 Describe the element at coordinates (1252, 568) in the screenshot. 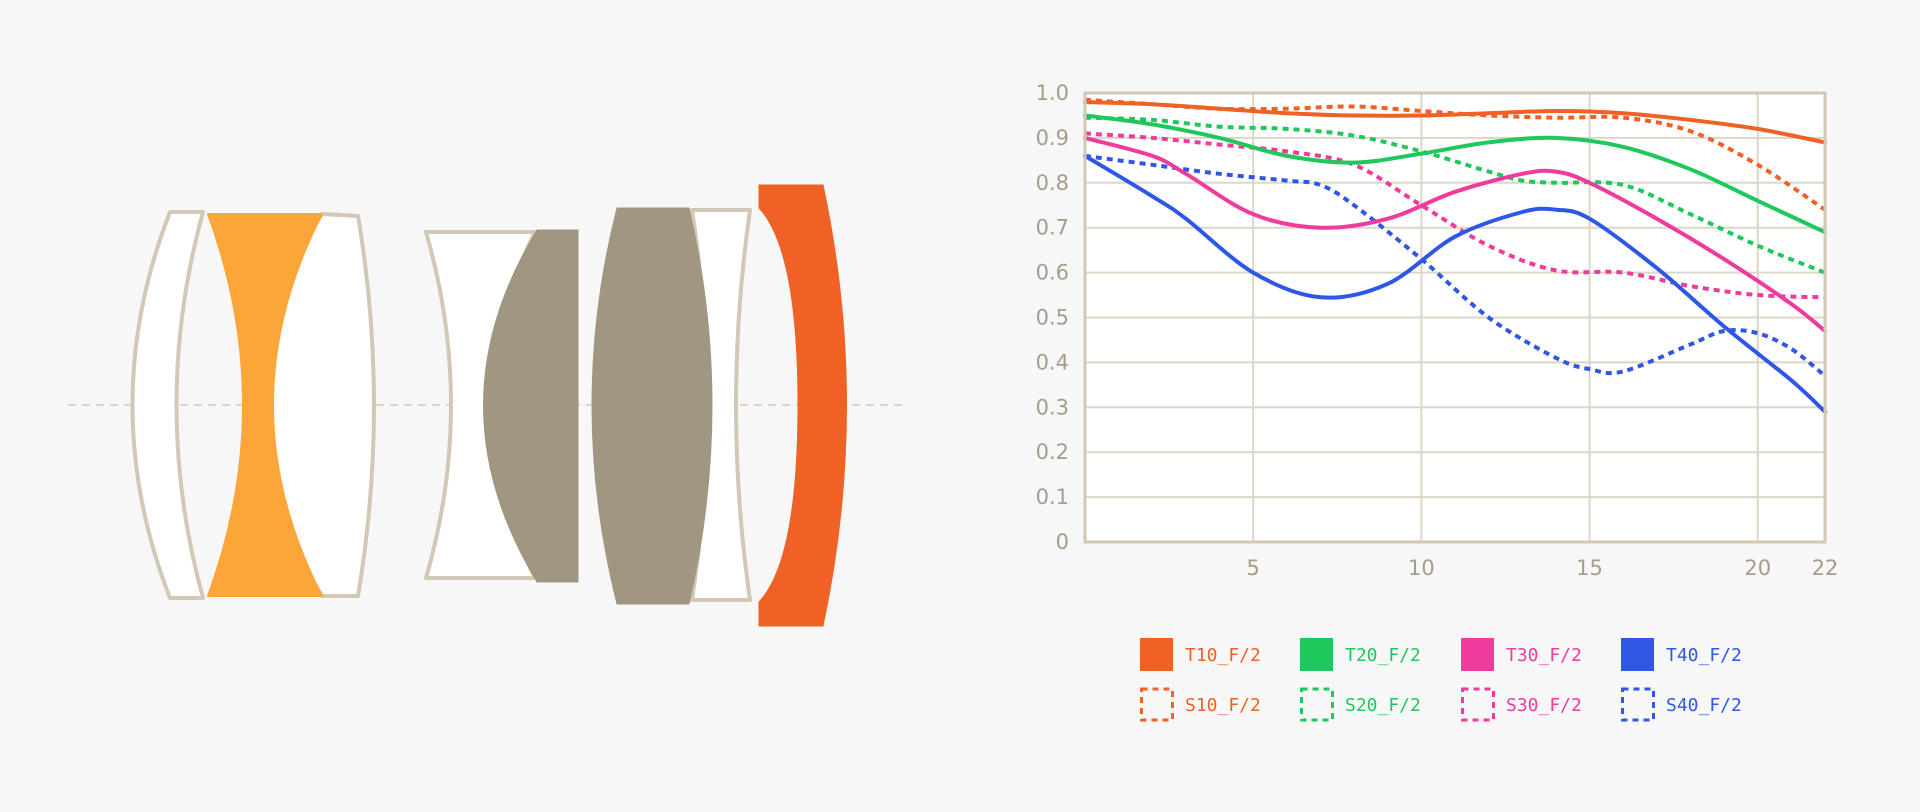

I see `x-tick-label: 5` at that location.